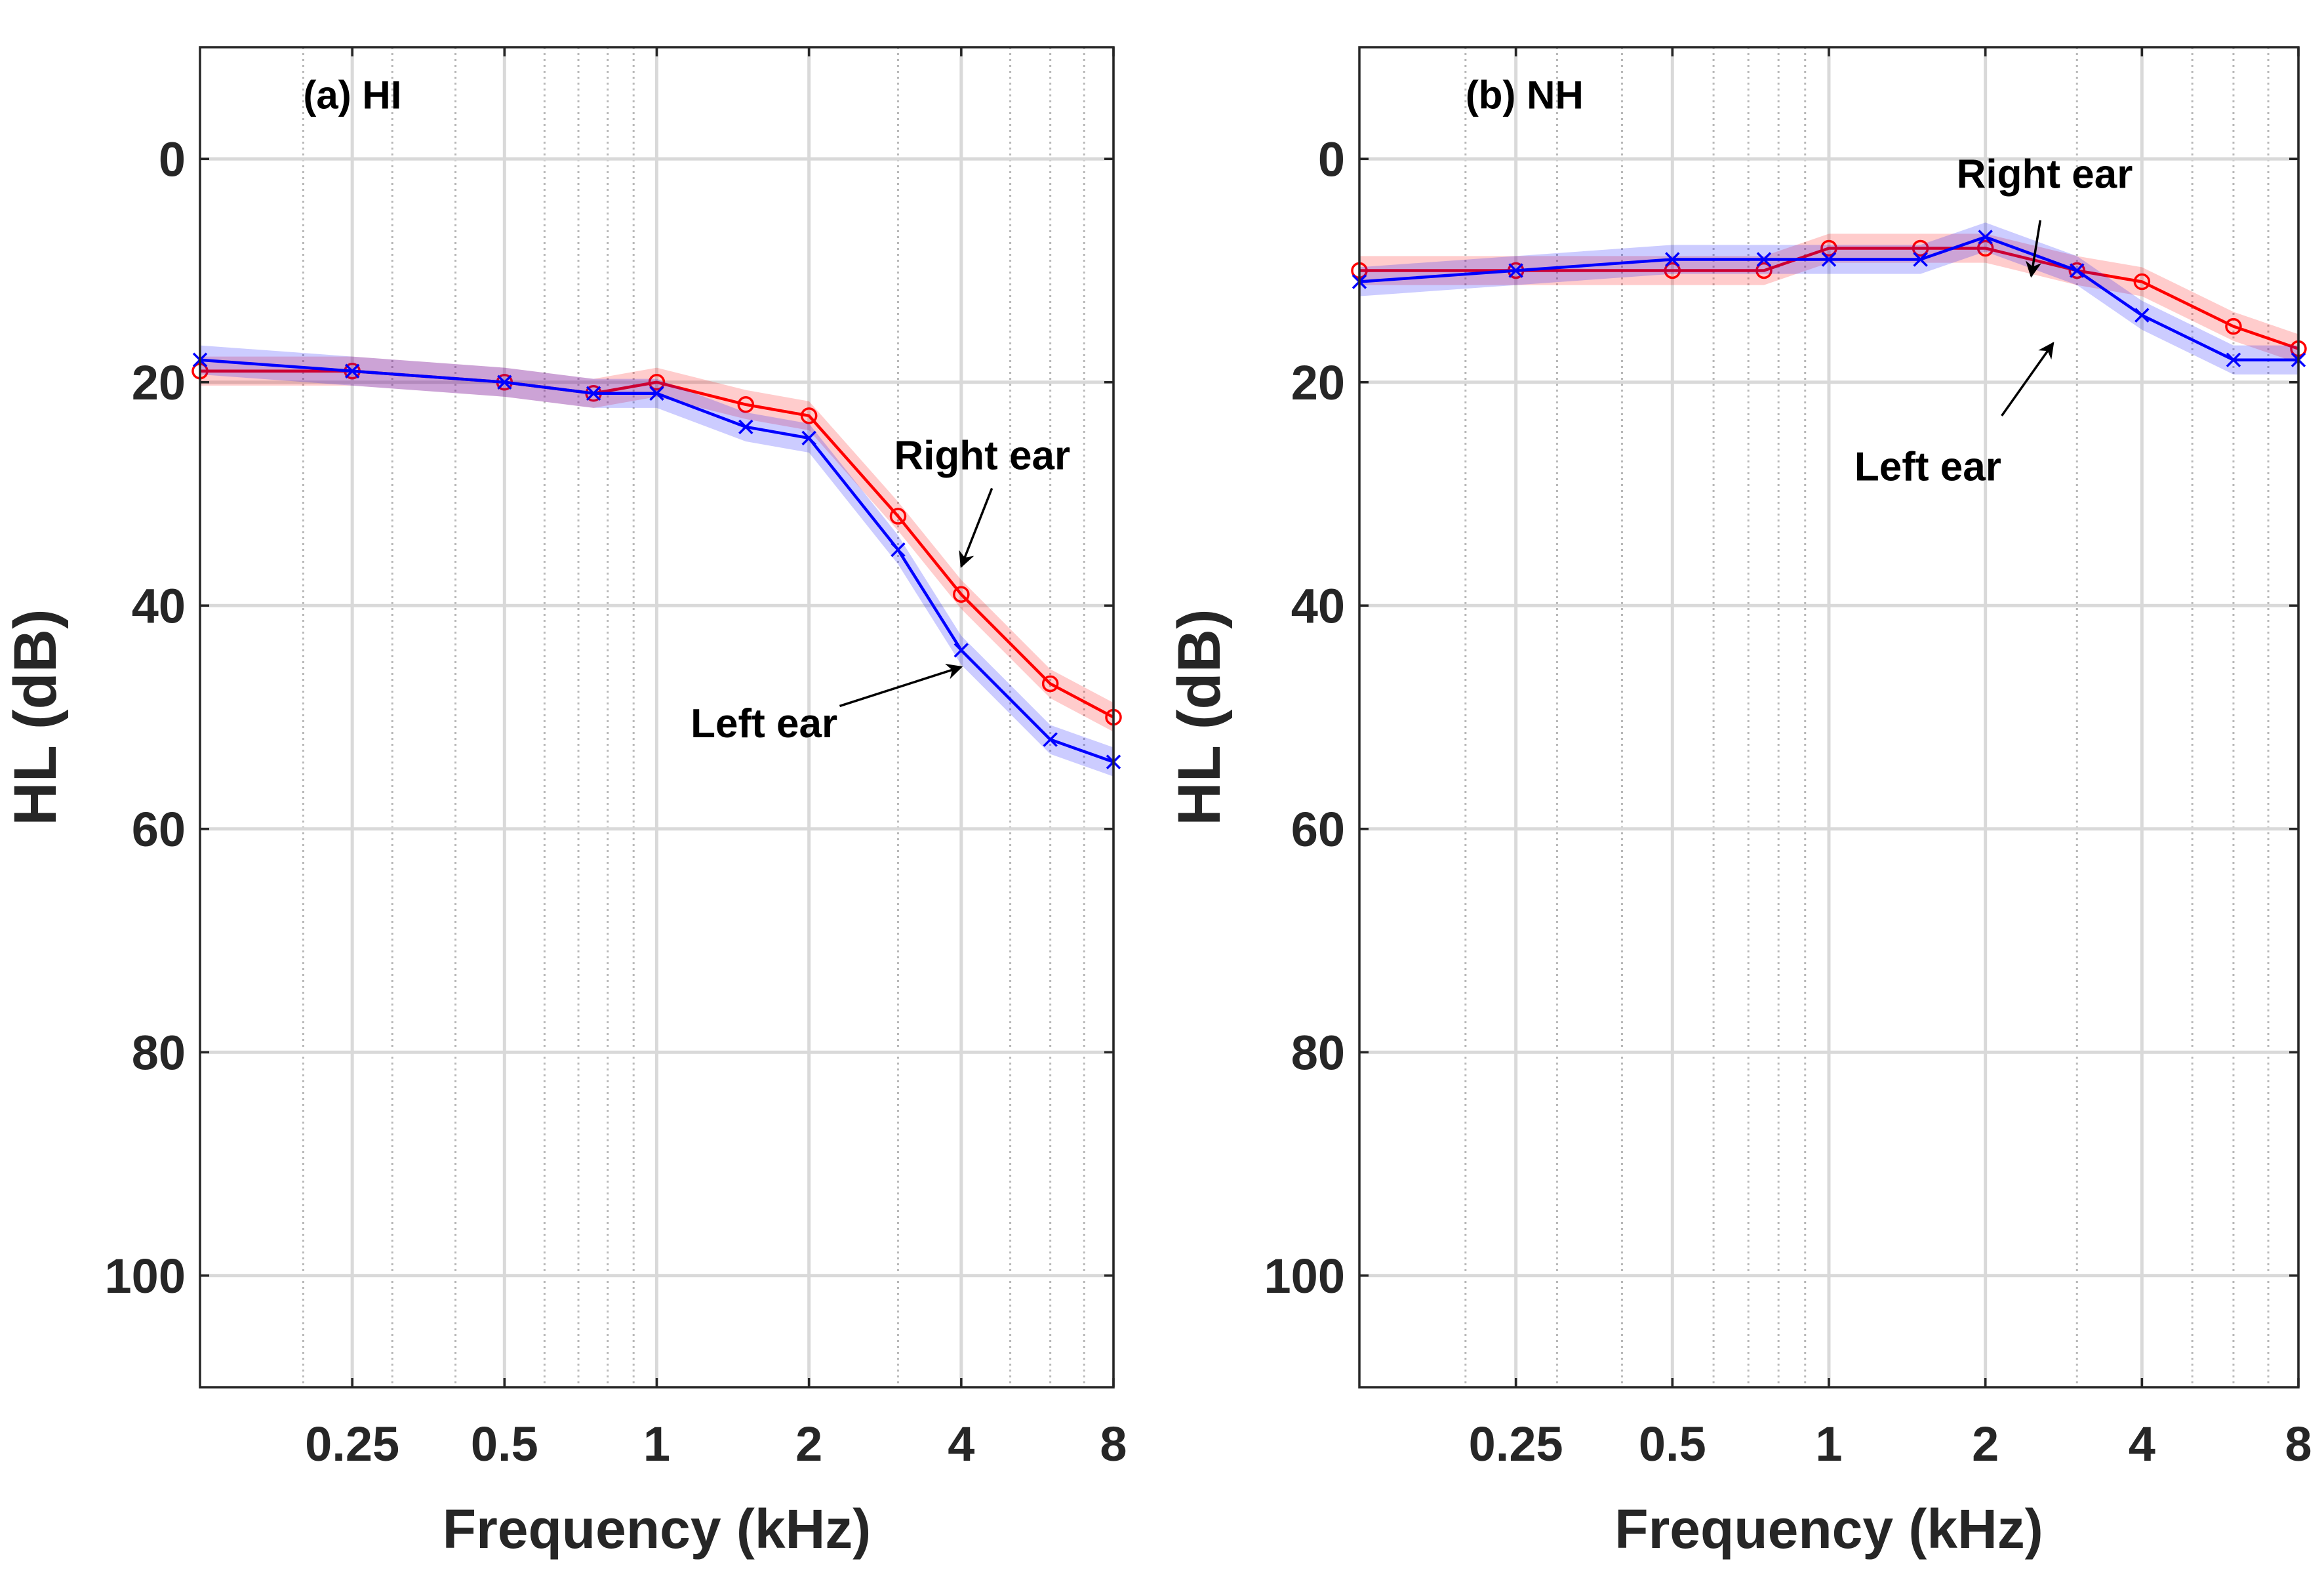 The image size is (2324, 1586). I want to click on series-line, so click(1829, 298).